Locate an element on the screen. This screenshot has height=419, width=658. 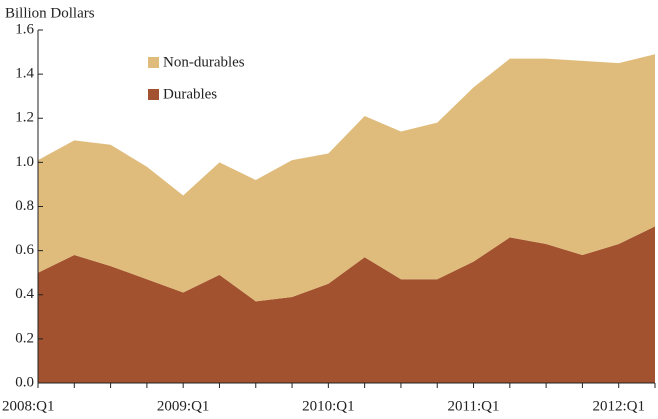
y-tick-label: 1.4 is located at coordinates (24, 74).